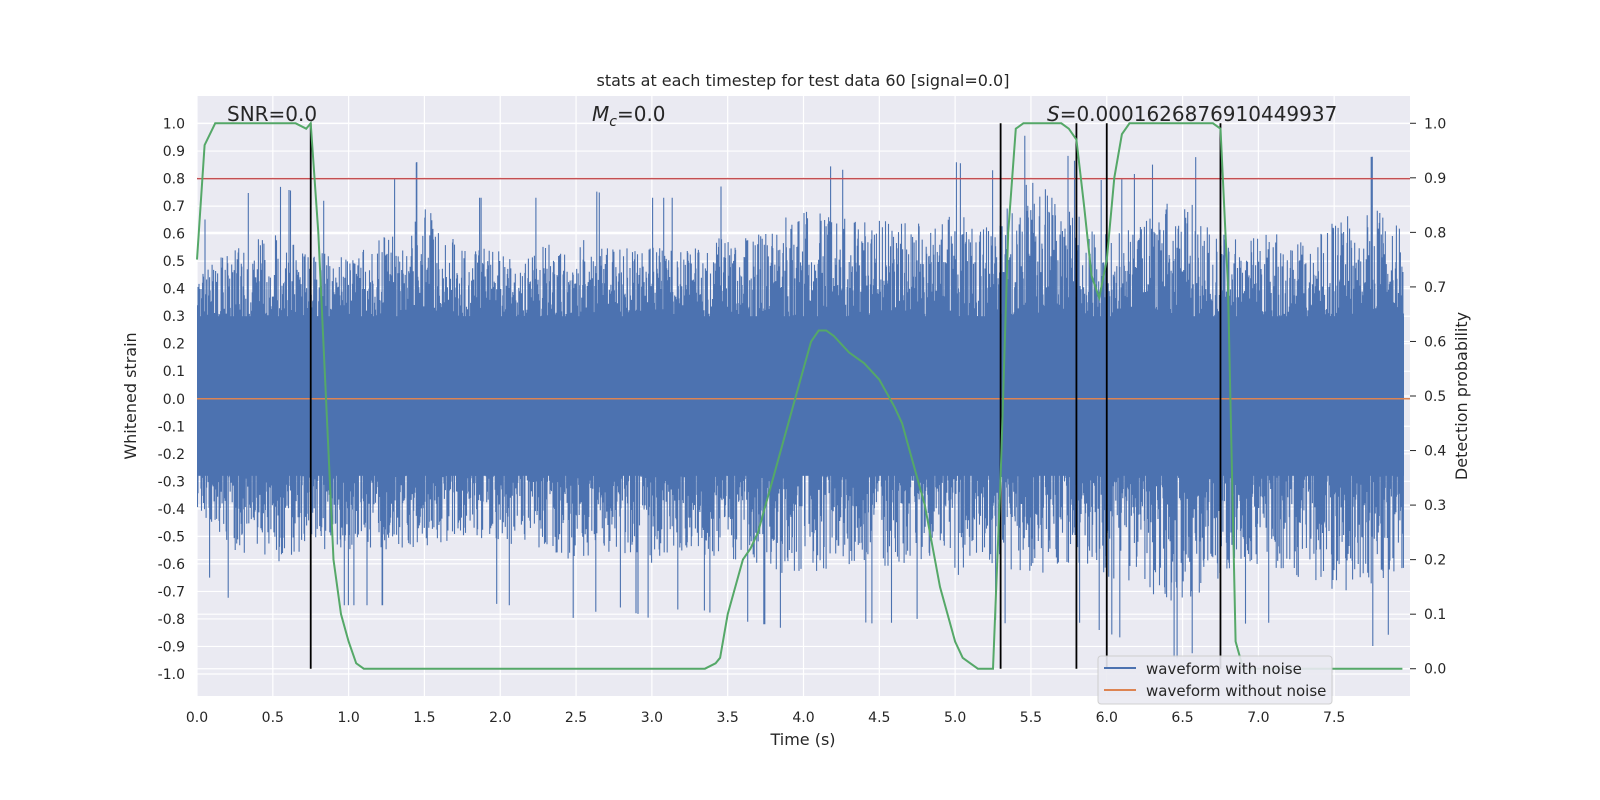 This screenshot has width=1600, height=800. Describe the element at coordinates (171, 427) in the screenshot. I see `y-tick-label: -0.1` at that location.